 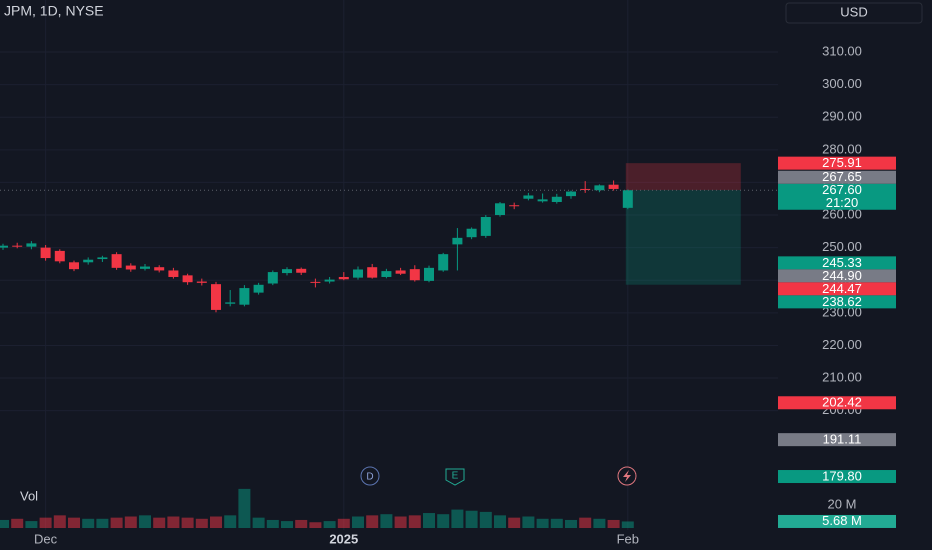 I want to click on price-label: 238.62, so click(x=842, y=301).